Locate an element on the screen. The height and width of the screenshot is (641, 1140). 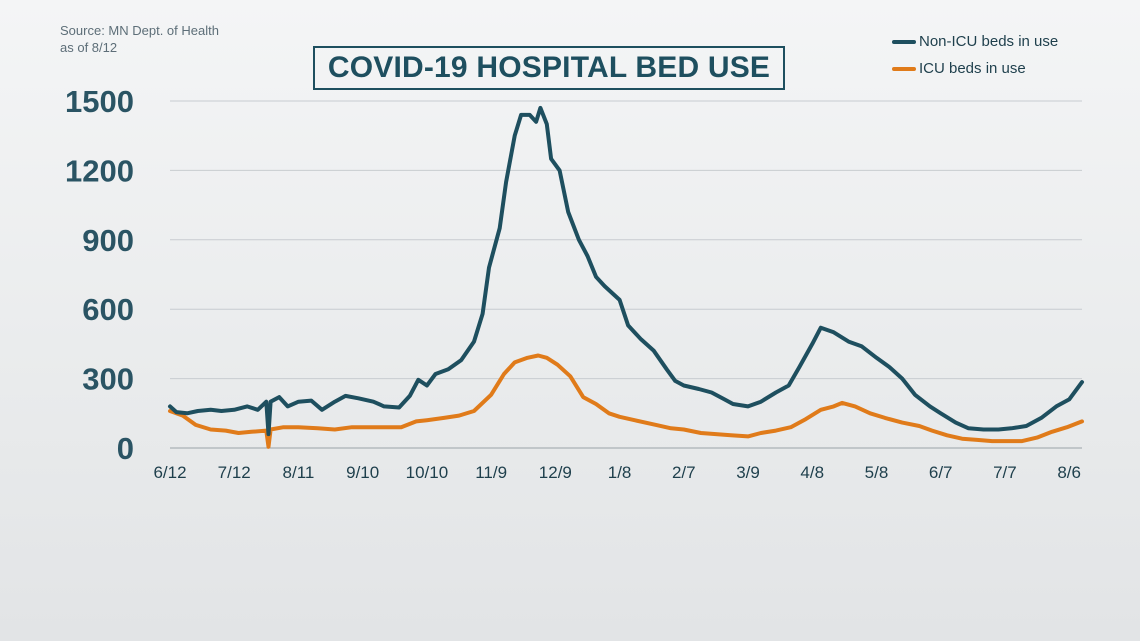
series-line-icu is located at coordinates (626, 401).